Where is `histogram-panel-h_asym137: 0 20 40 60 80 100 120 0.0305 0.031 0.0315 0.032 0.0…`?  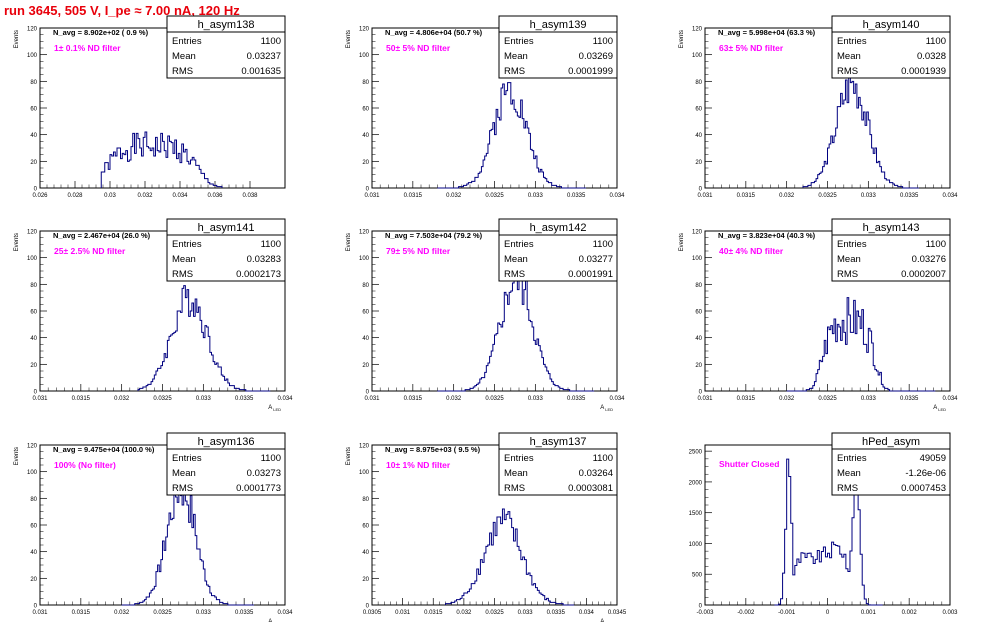 histogram-panel-h_asym137: 0 20 40 60 80 100 120 0.0305 0.031 0.0315 0.032 0.0… is located at coordinates (486, 527).